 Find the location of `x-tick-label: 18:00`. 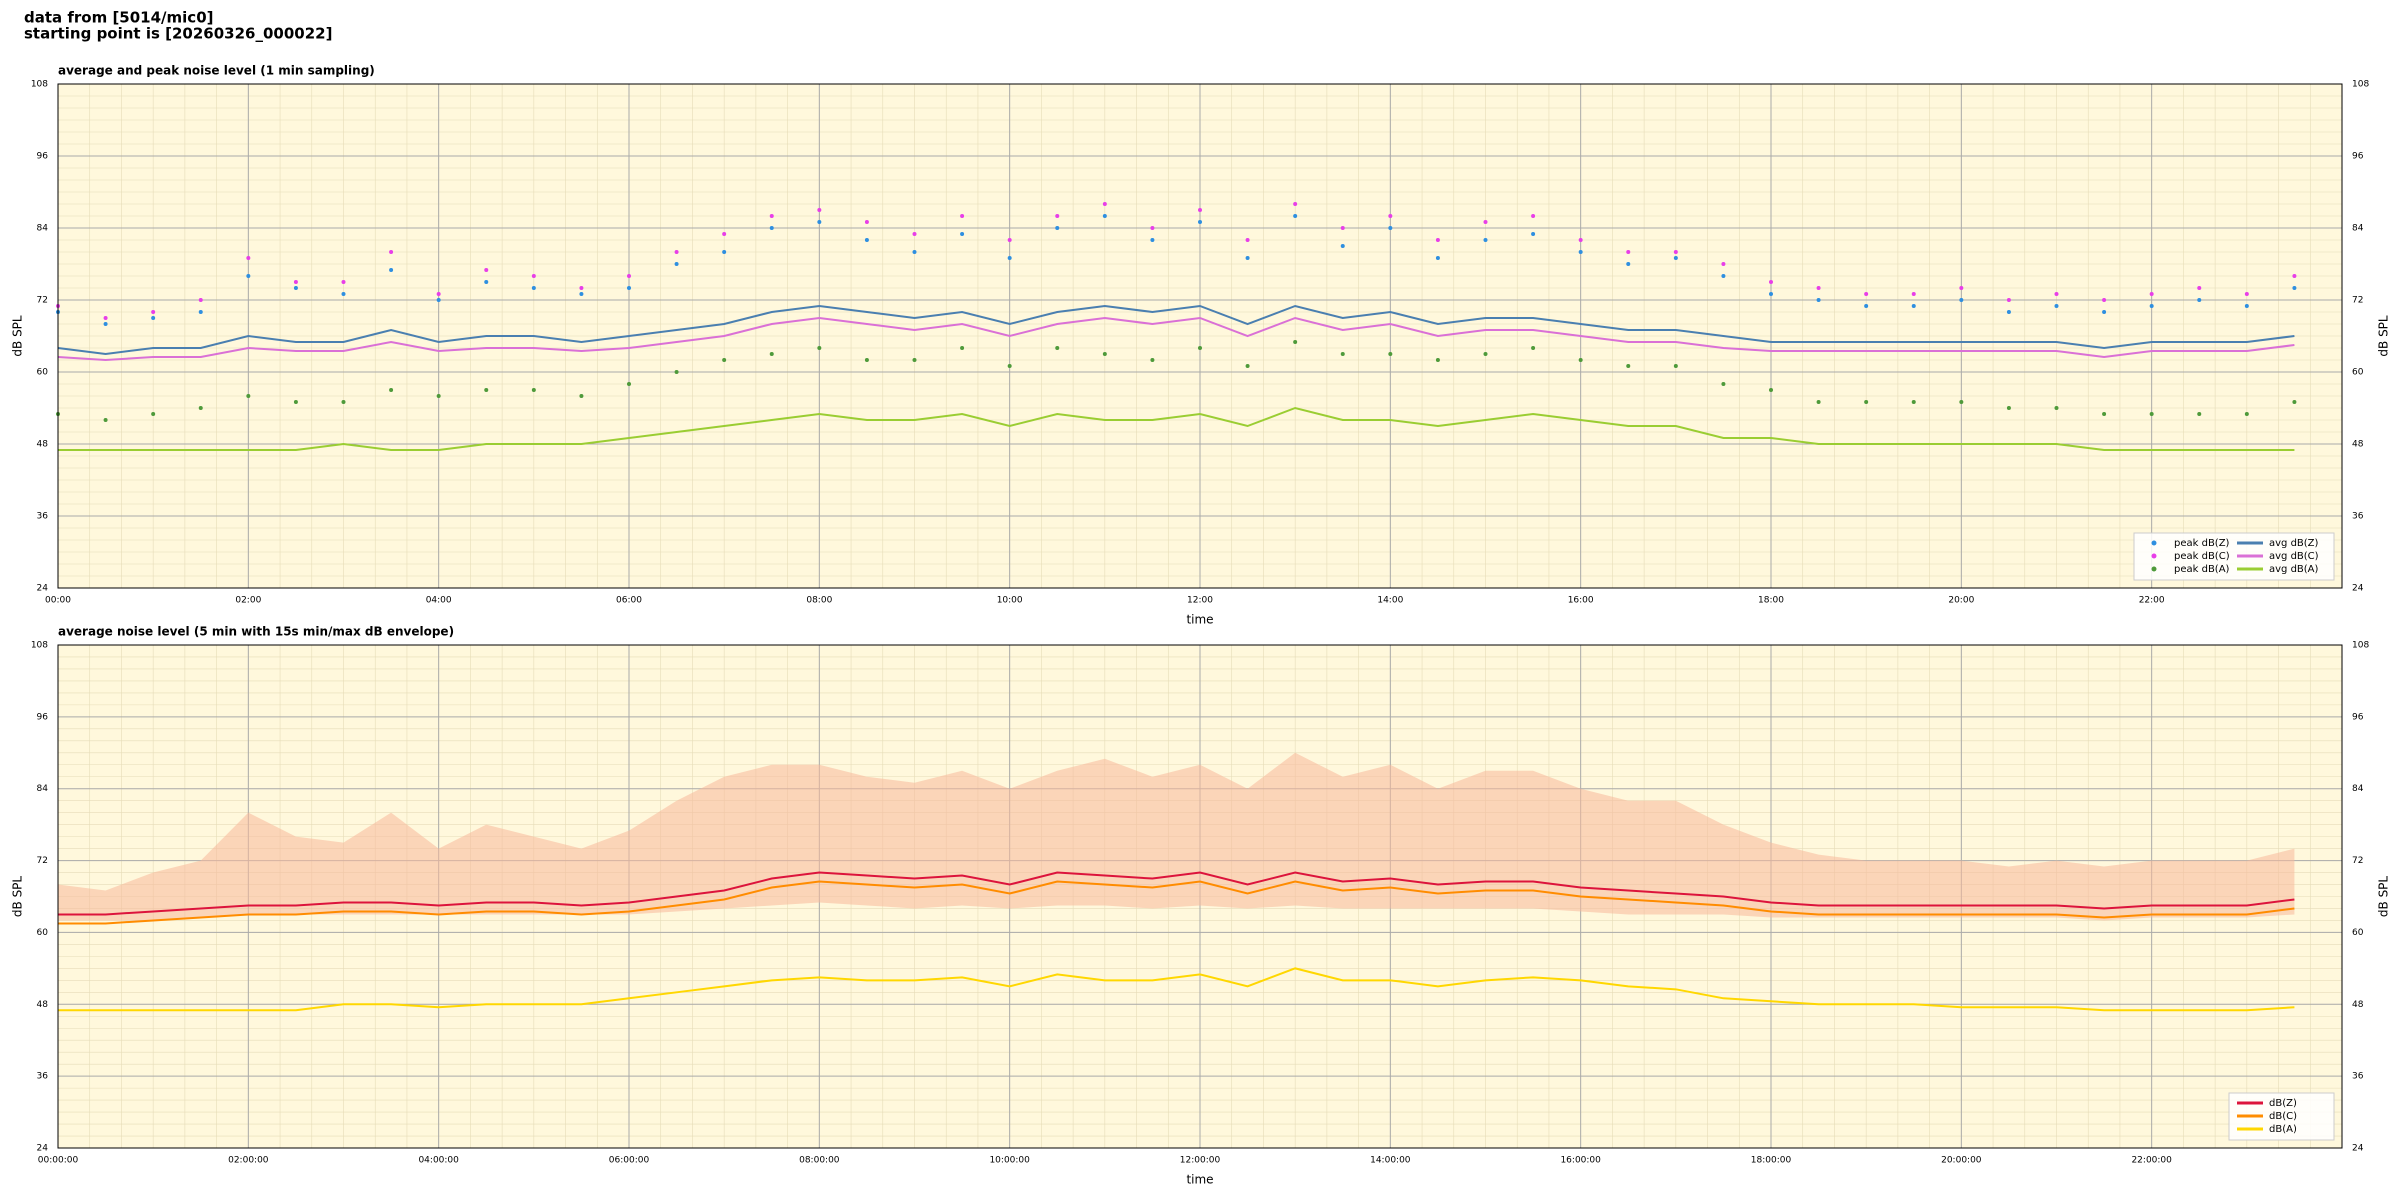

x-tick-label: 18:00 is located at coordinates (1771, 601).